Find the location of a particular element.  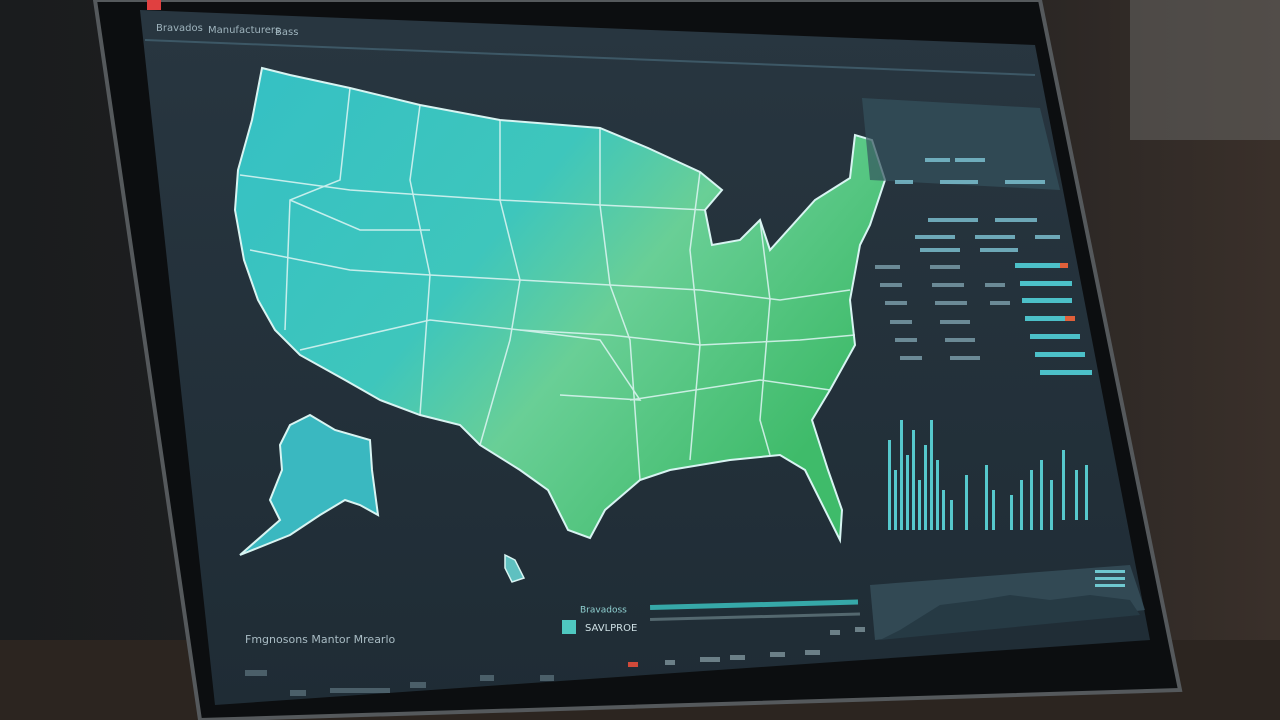

bottom-subtitle: SAVLPROE is located at coordinates (611, 628).